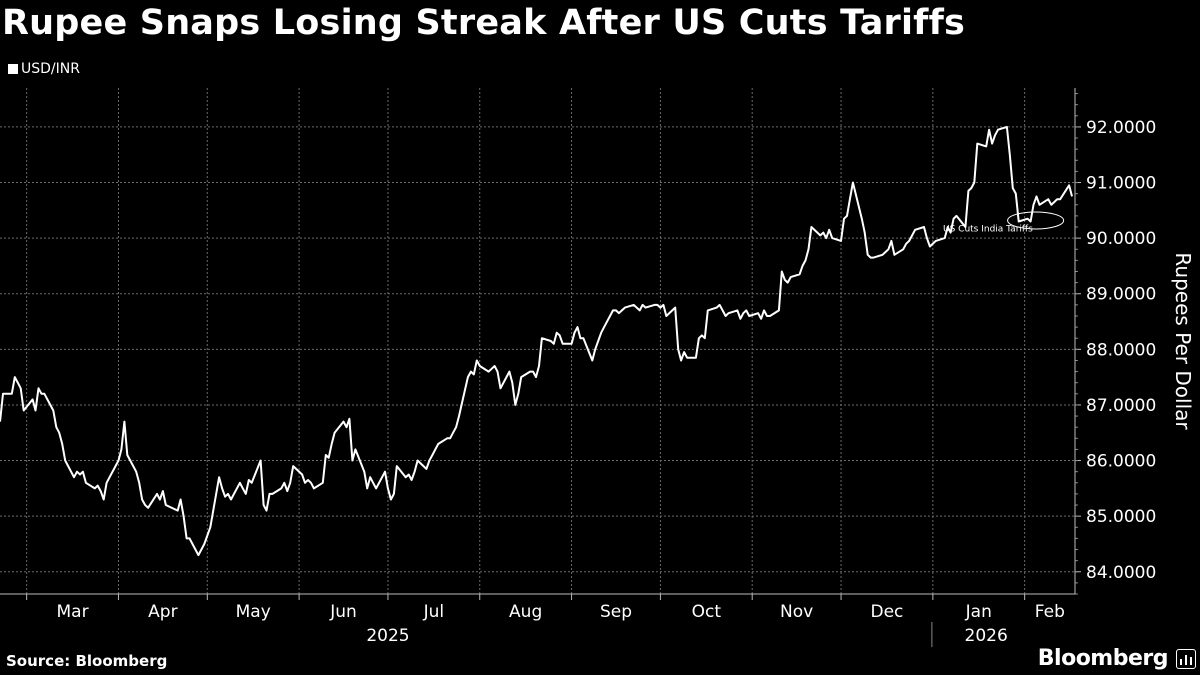 This screenshot has width=1200, height=675. Describe the element at coordinates (1121, 350) in the screenshot. I see `y-tick-label: 88.0000` at that location.